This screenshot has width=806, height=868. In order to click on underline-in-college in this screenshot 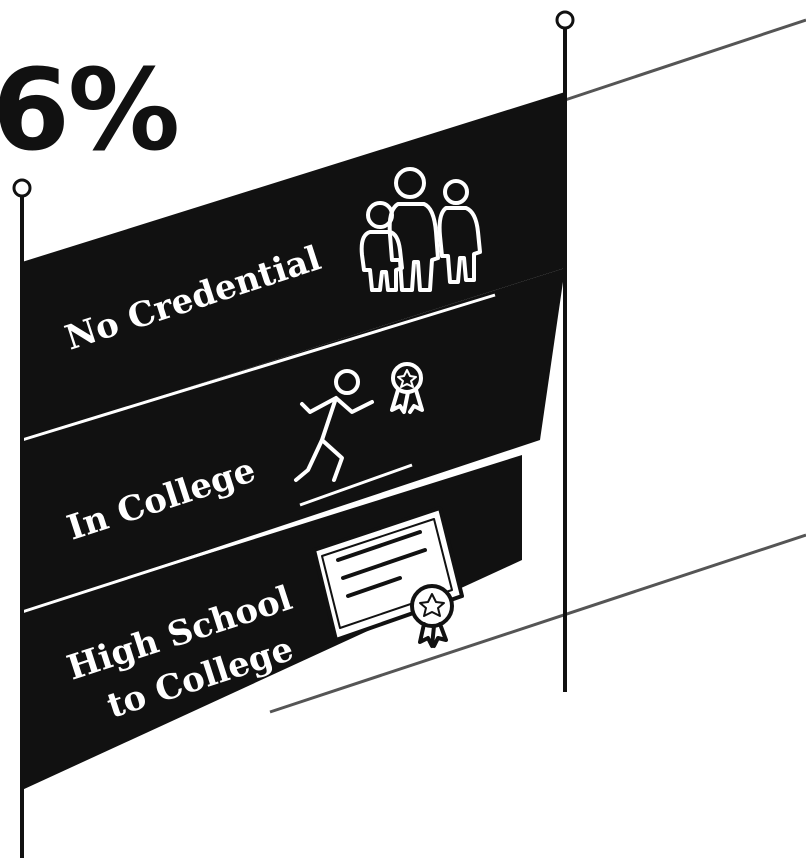, I will do `click(356, 485)`.